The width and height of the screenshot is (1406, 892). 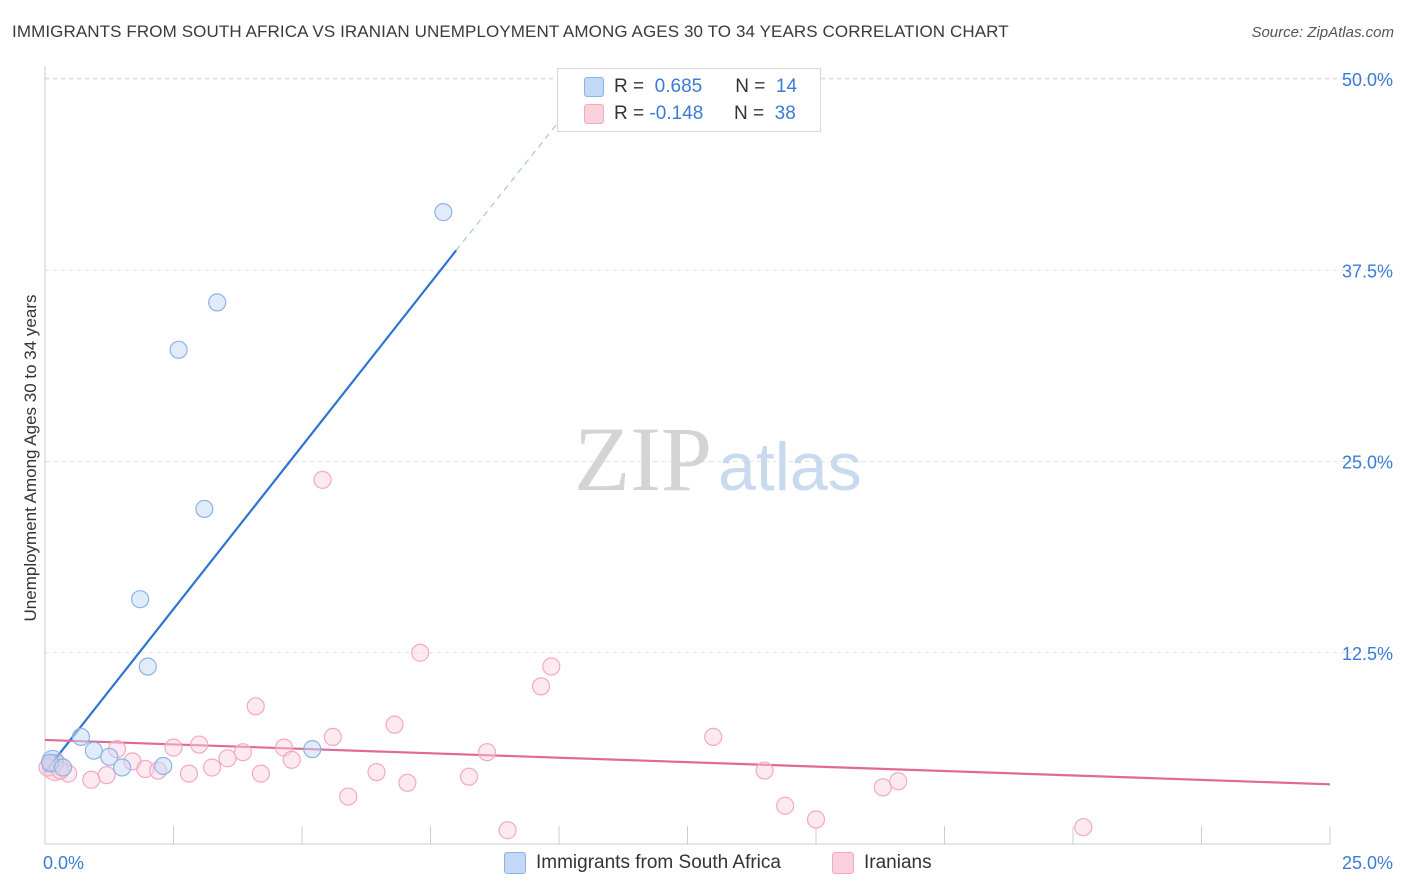 I want to click on legend-row-iranians: R = -0.148 N = 38, so click(x=677, y=113).